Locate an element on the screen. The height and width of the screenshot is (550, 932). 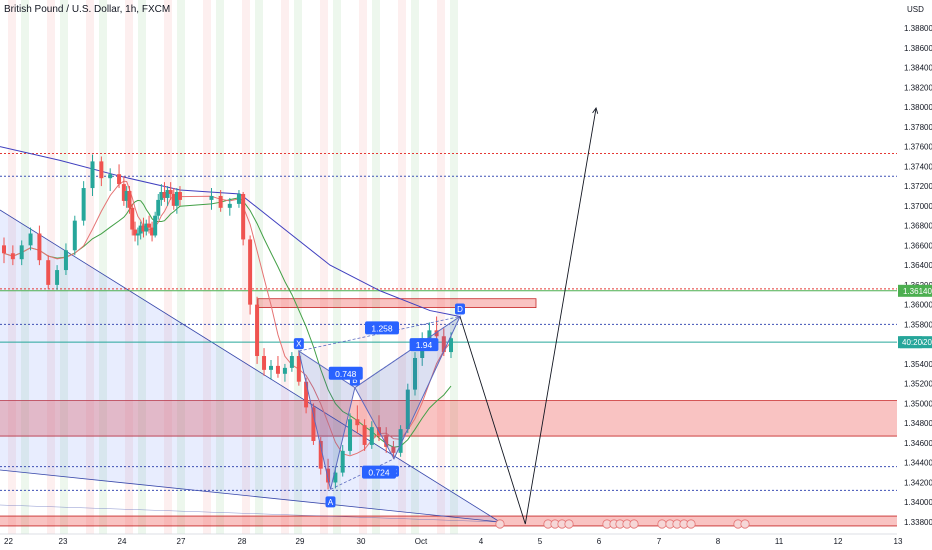
price-badge-bg is located at coordinates (915, 290).